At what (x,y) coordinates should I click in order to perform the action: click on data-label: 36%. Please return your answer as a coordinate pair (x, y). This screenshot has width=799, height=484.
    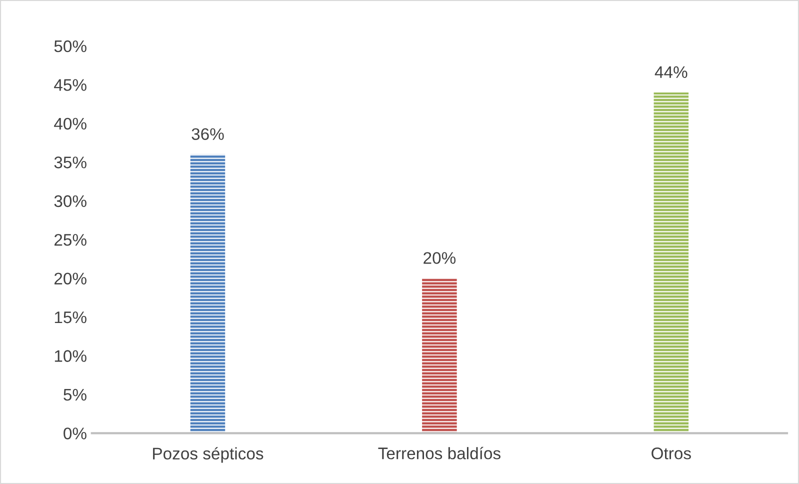
    Looking at the image, I should click on (208, 134).